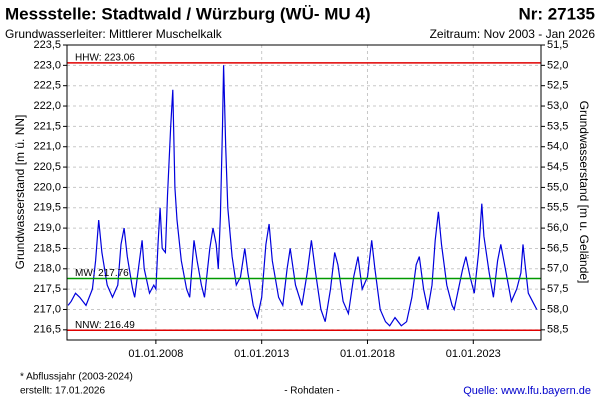 Image resolution: width=600 pixels, height=400 pixels. I want to click on reference-label: HHW: 223.06, so click(105, 58).